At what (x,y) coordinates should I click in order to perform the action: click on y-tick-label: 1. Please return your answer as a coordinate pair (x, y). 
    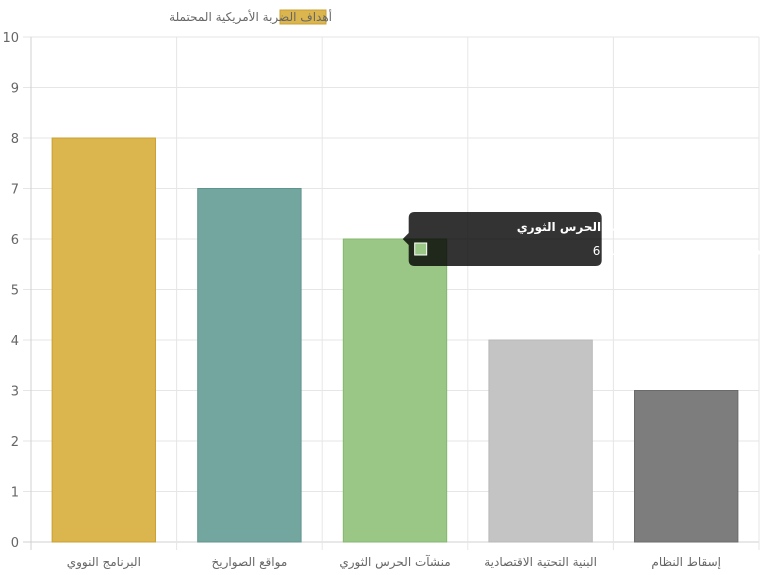
    Looking at the image, I should click on (15, 493).